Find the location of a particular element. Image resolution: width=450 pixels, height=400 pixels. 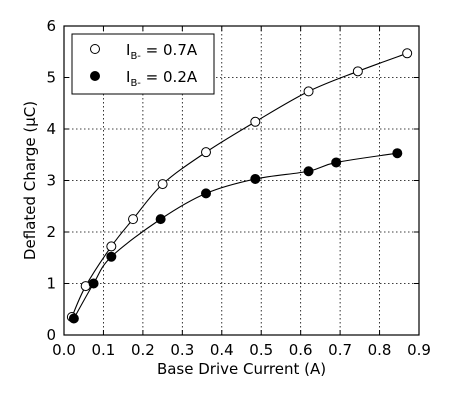

legend-label-series-2: IB- = 0.2A is located at coordinates (162, 78).